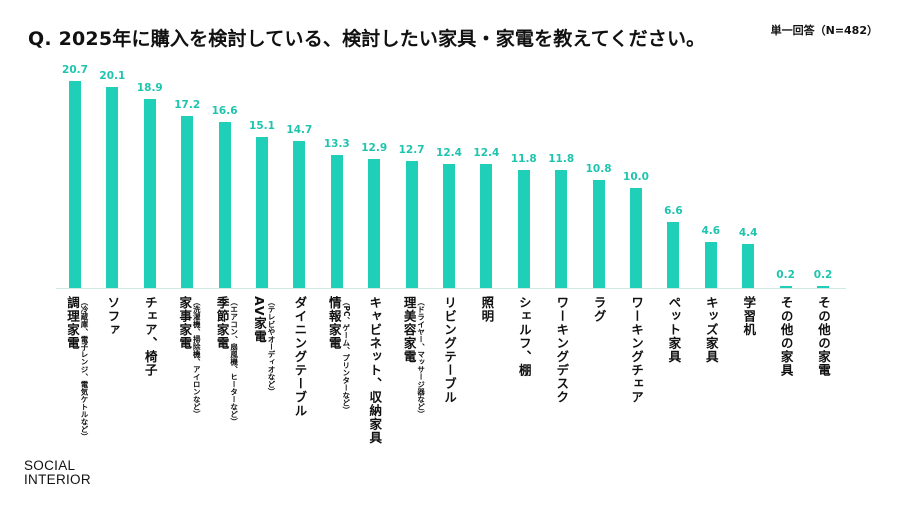 This screenshot has height=505, width=900. I want to click on category-name: 照明, so click(487, 309).